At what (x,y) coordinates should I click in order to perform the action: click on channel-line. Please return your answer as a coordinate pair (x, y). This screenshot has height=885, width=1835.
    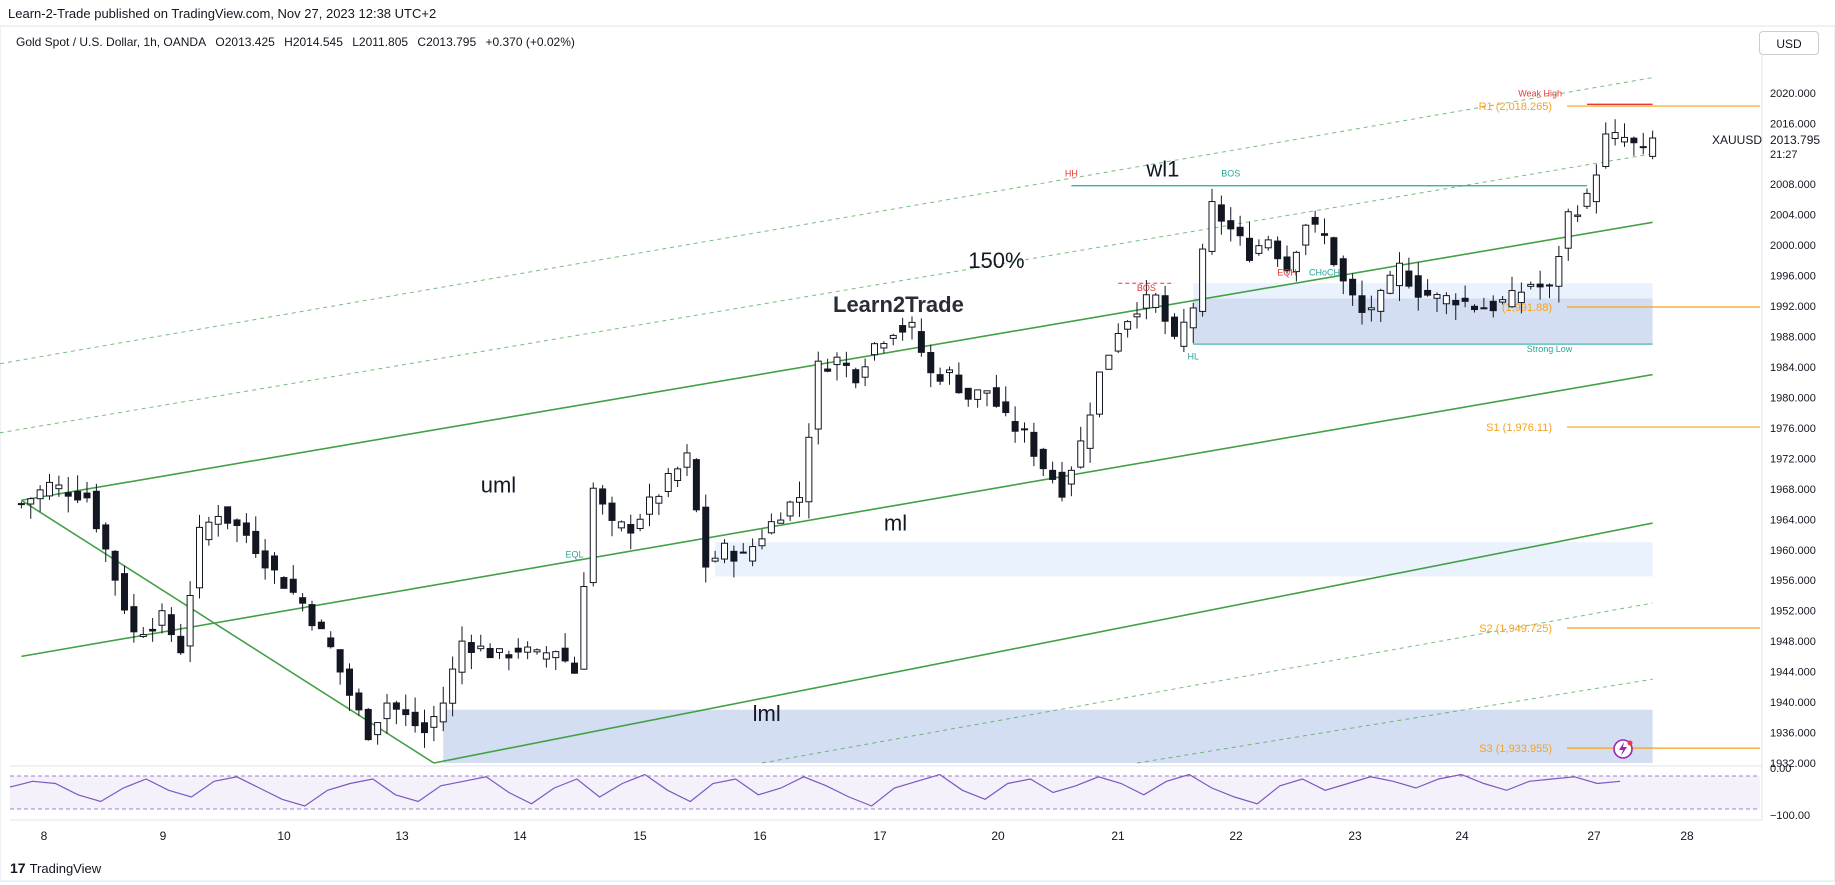
    Looking at the image, I should click on (227, 631).